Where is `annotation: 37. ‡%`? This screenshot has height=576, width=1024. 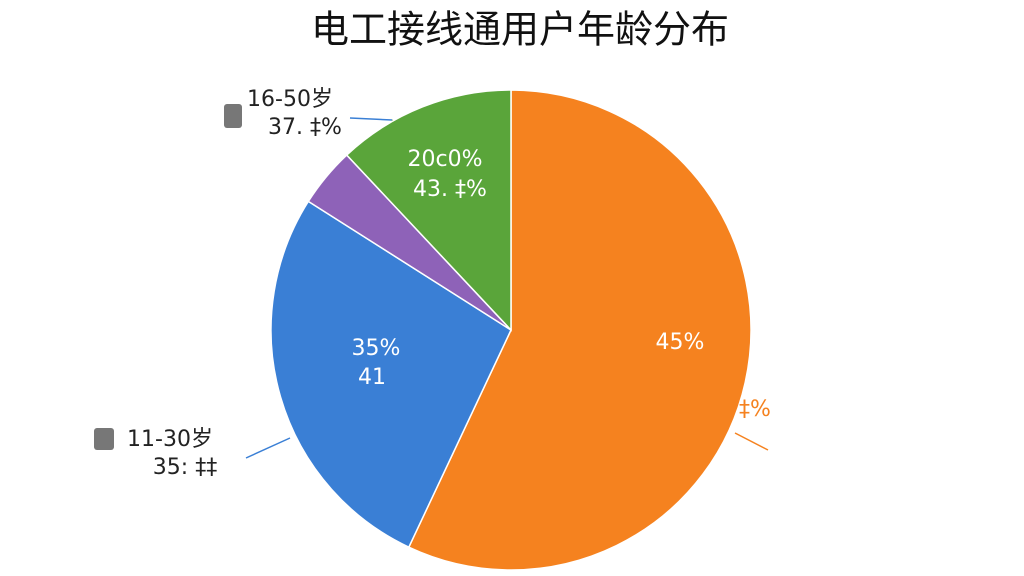
annotation: 37. ‡% is located at coordinates (305, 127).